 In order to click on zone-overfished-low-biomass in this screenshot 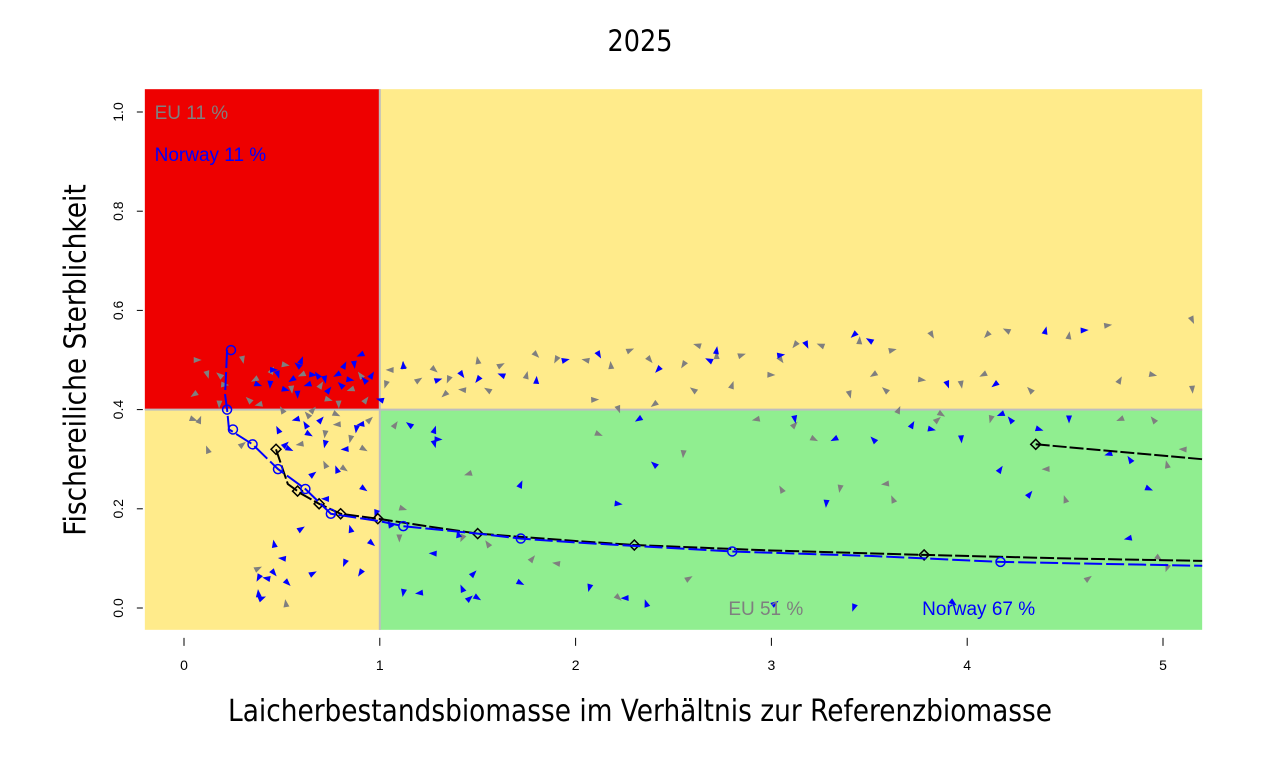, I will do `click(262, 249)`.